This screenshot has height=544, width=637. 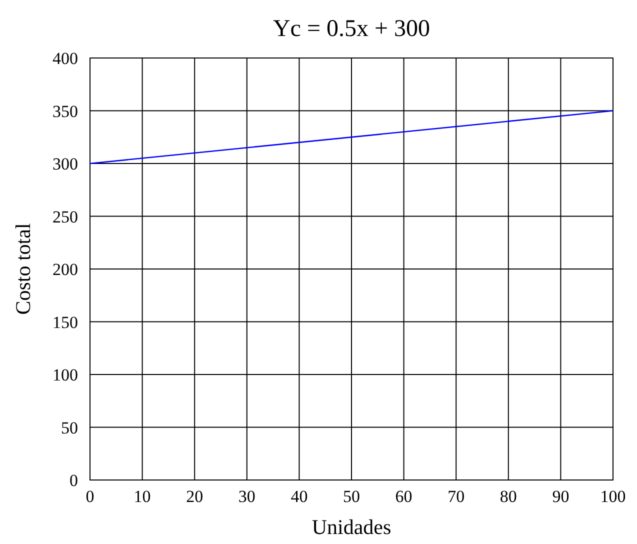 What do you see at coordinates (23, 269) in the screenshot?
I see `y-axis-title: Costo total` at bounding box center [23, 269].